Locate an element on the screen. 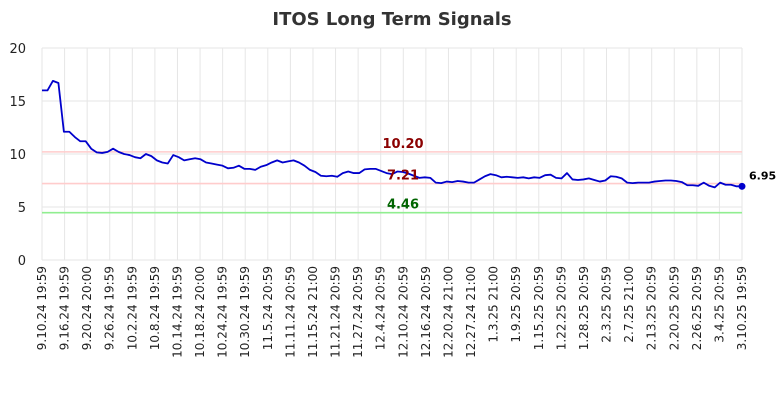 The image size is (784, 400). x-tick-label: 1.22.25 20:59 is located at coordinates (561, 308).